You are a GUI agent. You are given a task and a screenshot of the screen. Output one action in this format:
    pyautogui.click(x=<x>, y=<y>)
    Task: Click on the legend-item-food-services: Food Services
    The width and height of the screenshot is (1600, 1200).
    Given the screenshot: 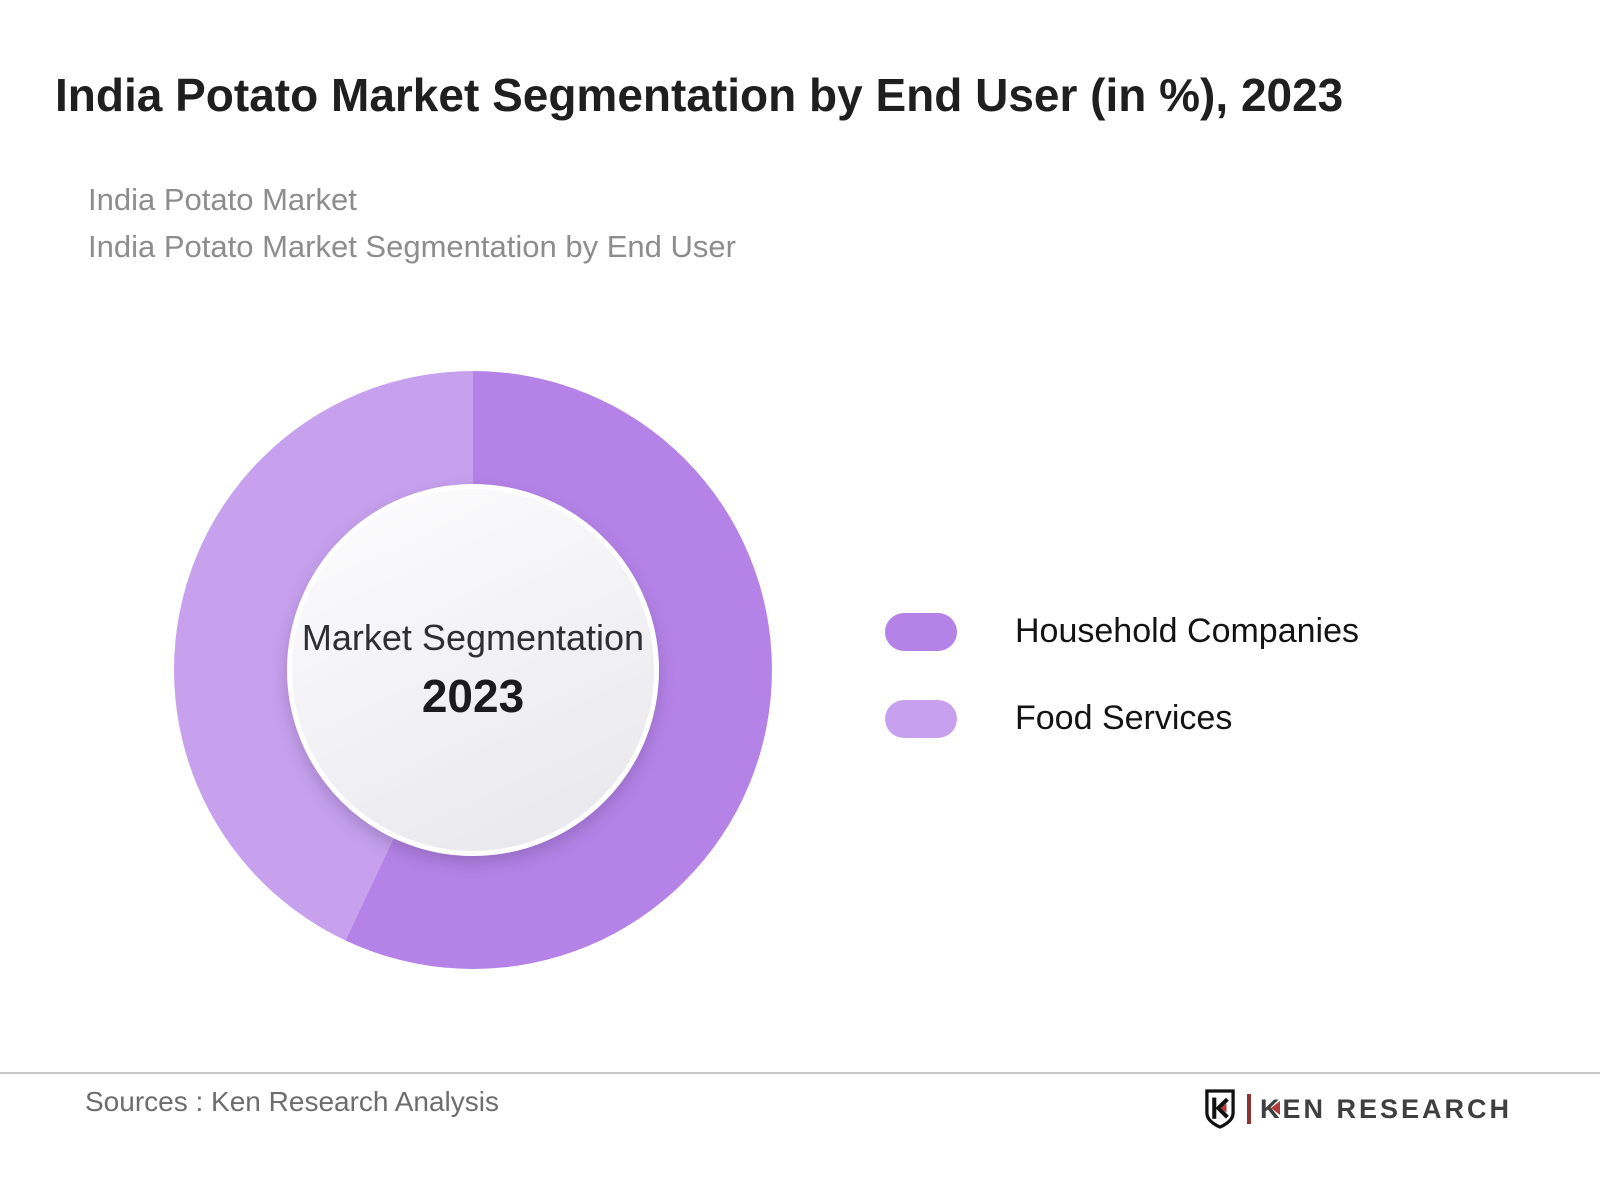 What is the action you would take?
    pyautogui.click(x=1122, y=718)
    